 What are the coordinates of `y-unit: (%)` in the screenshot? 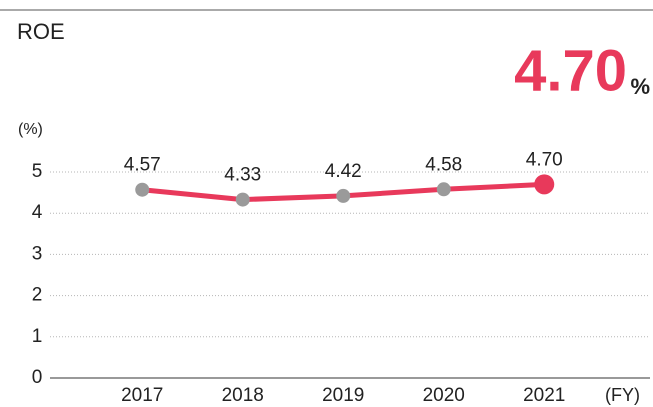 It's located at (30, 129).